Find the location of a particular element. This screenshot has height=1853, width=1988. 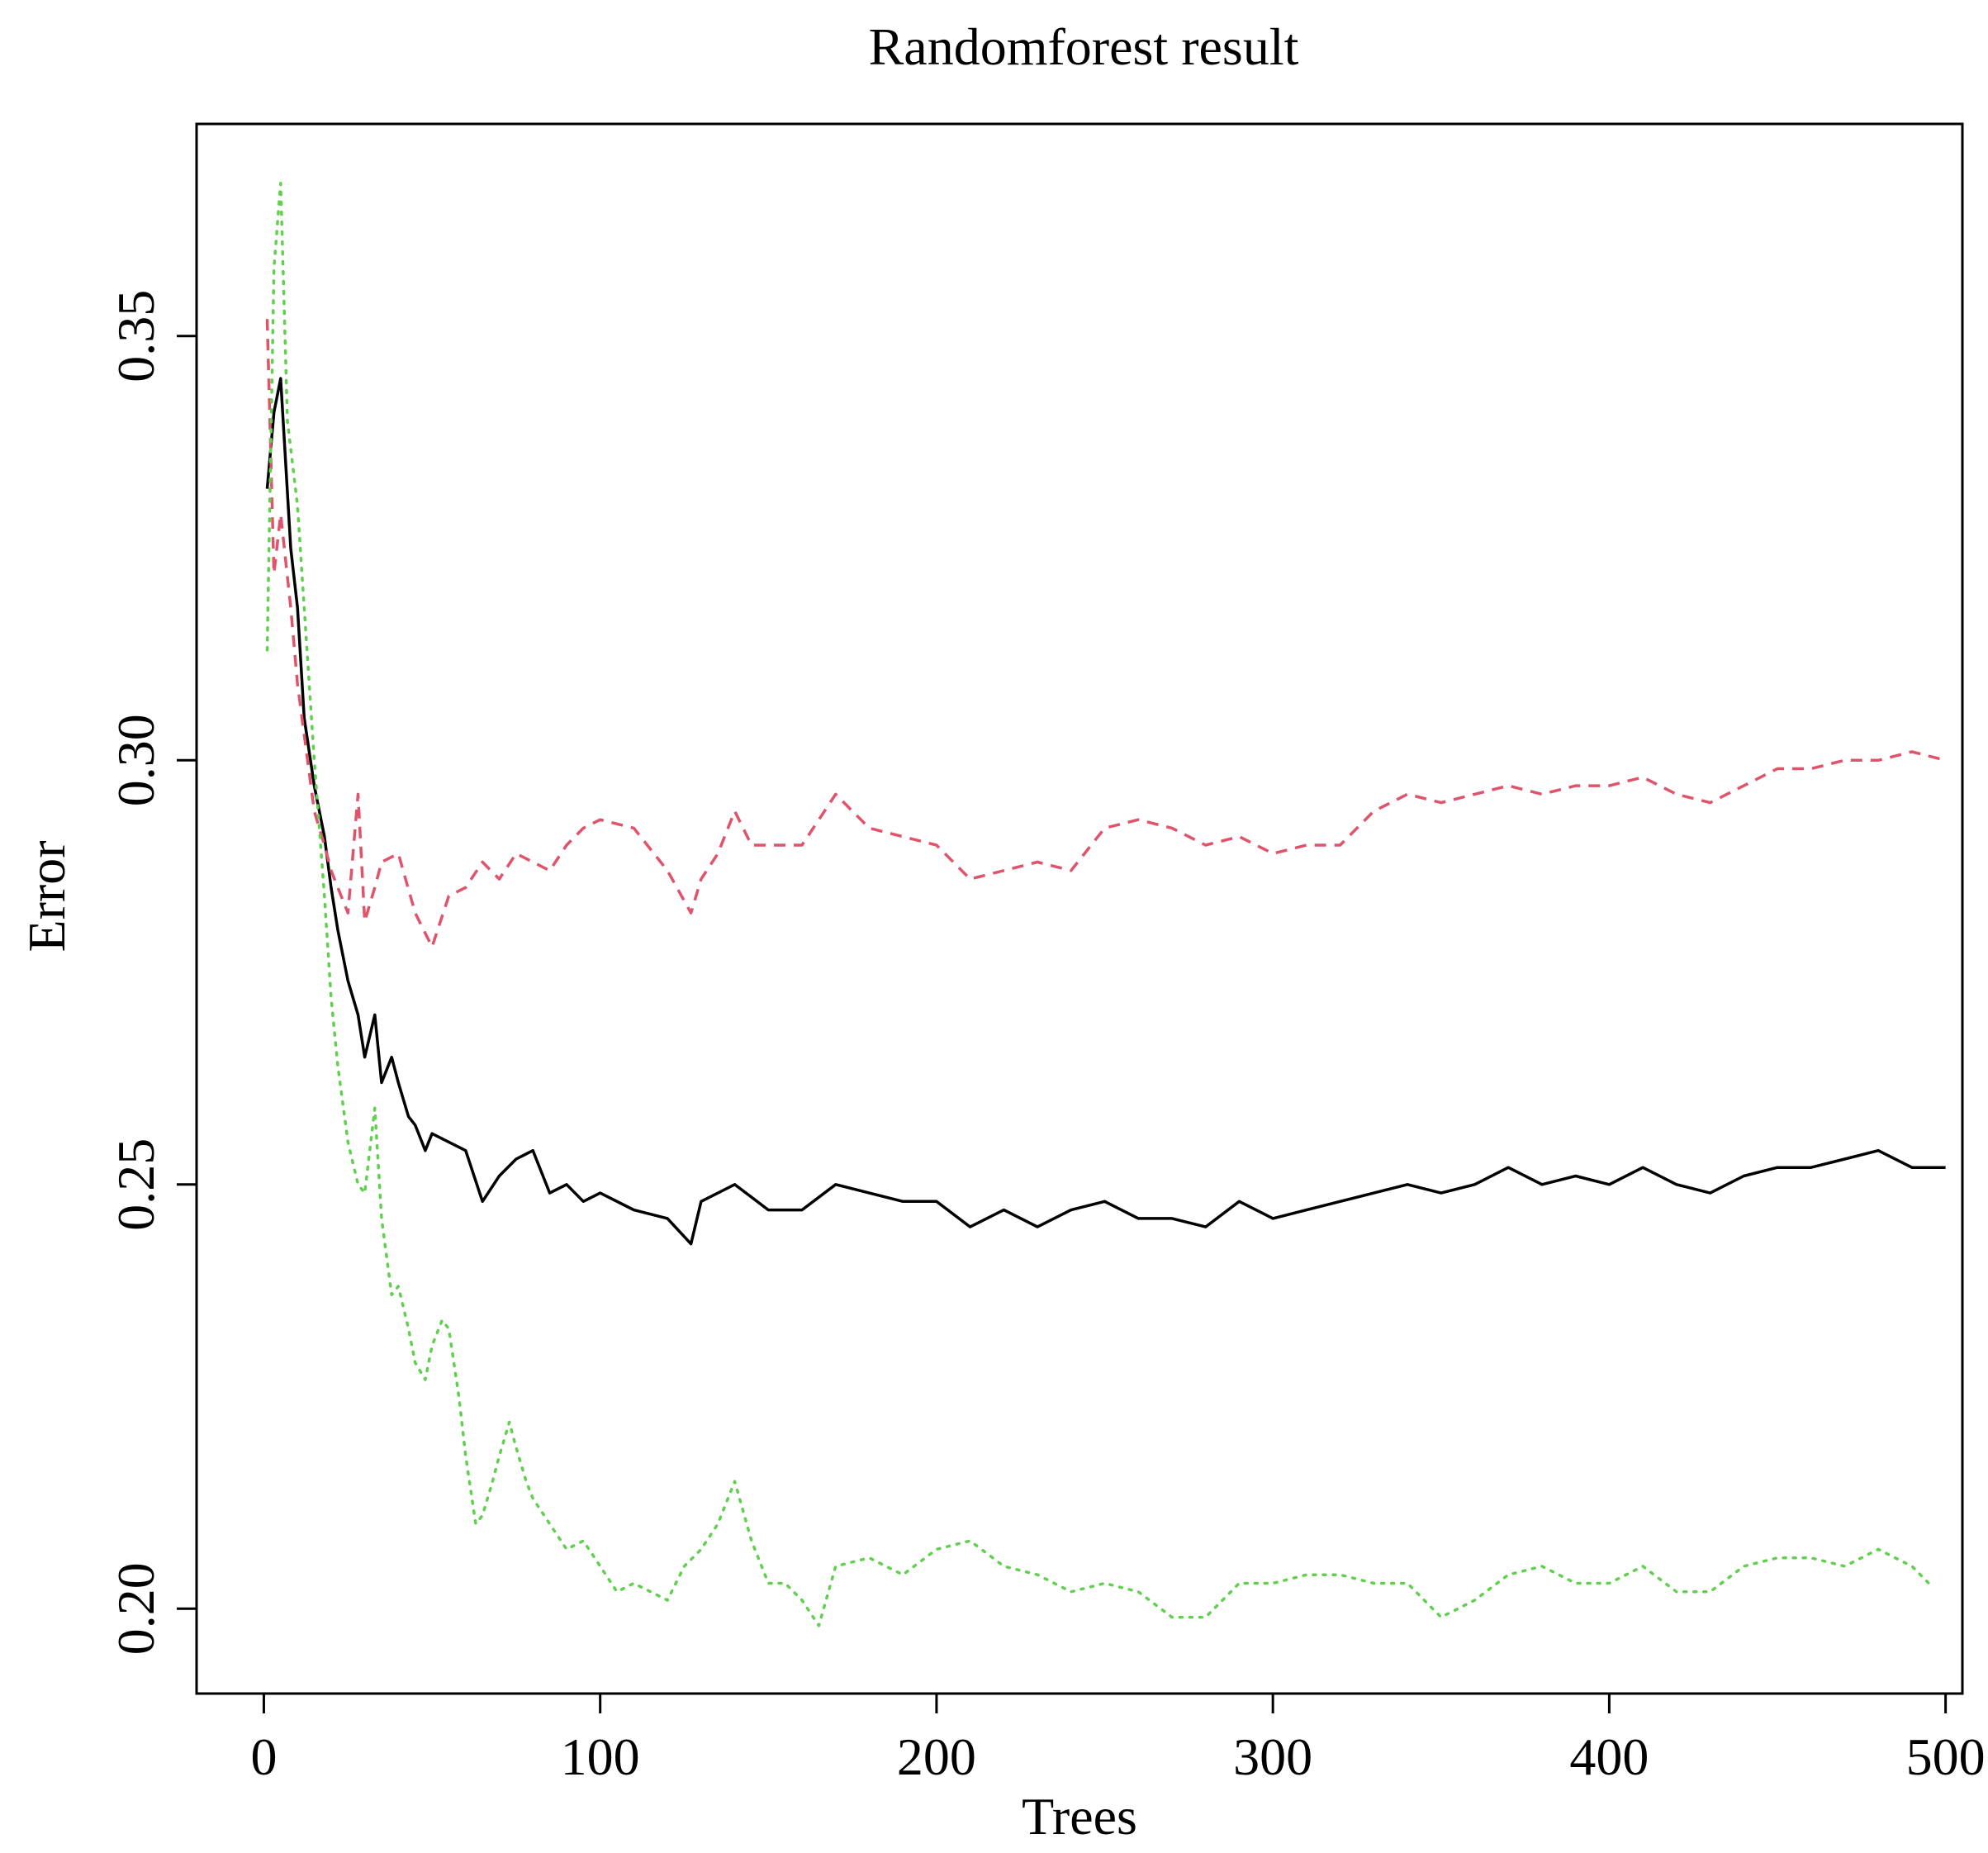

x-tick-label: 300 is located at coordinates (1272, 1757).